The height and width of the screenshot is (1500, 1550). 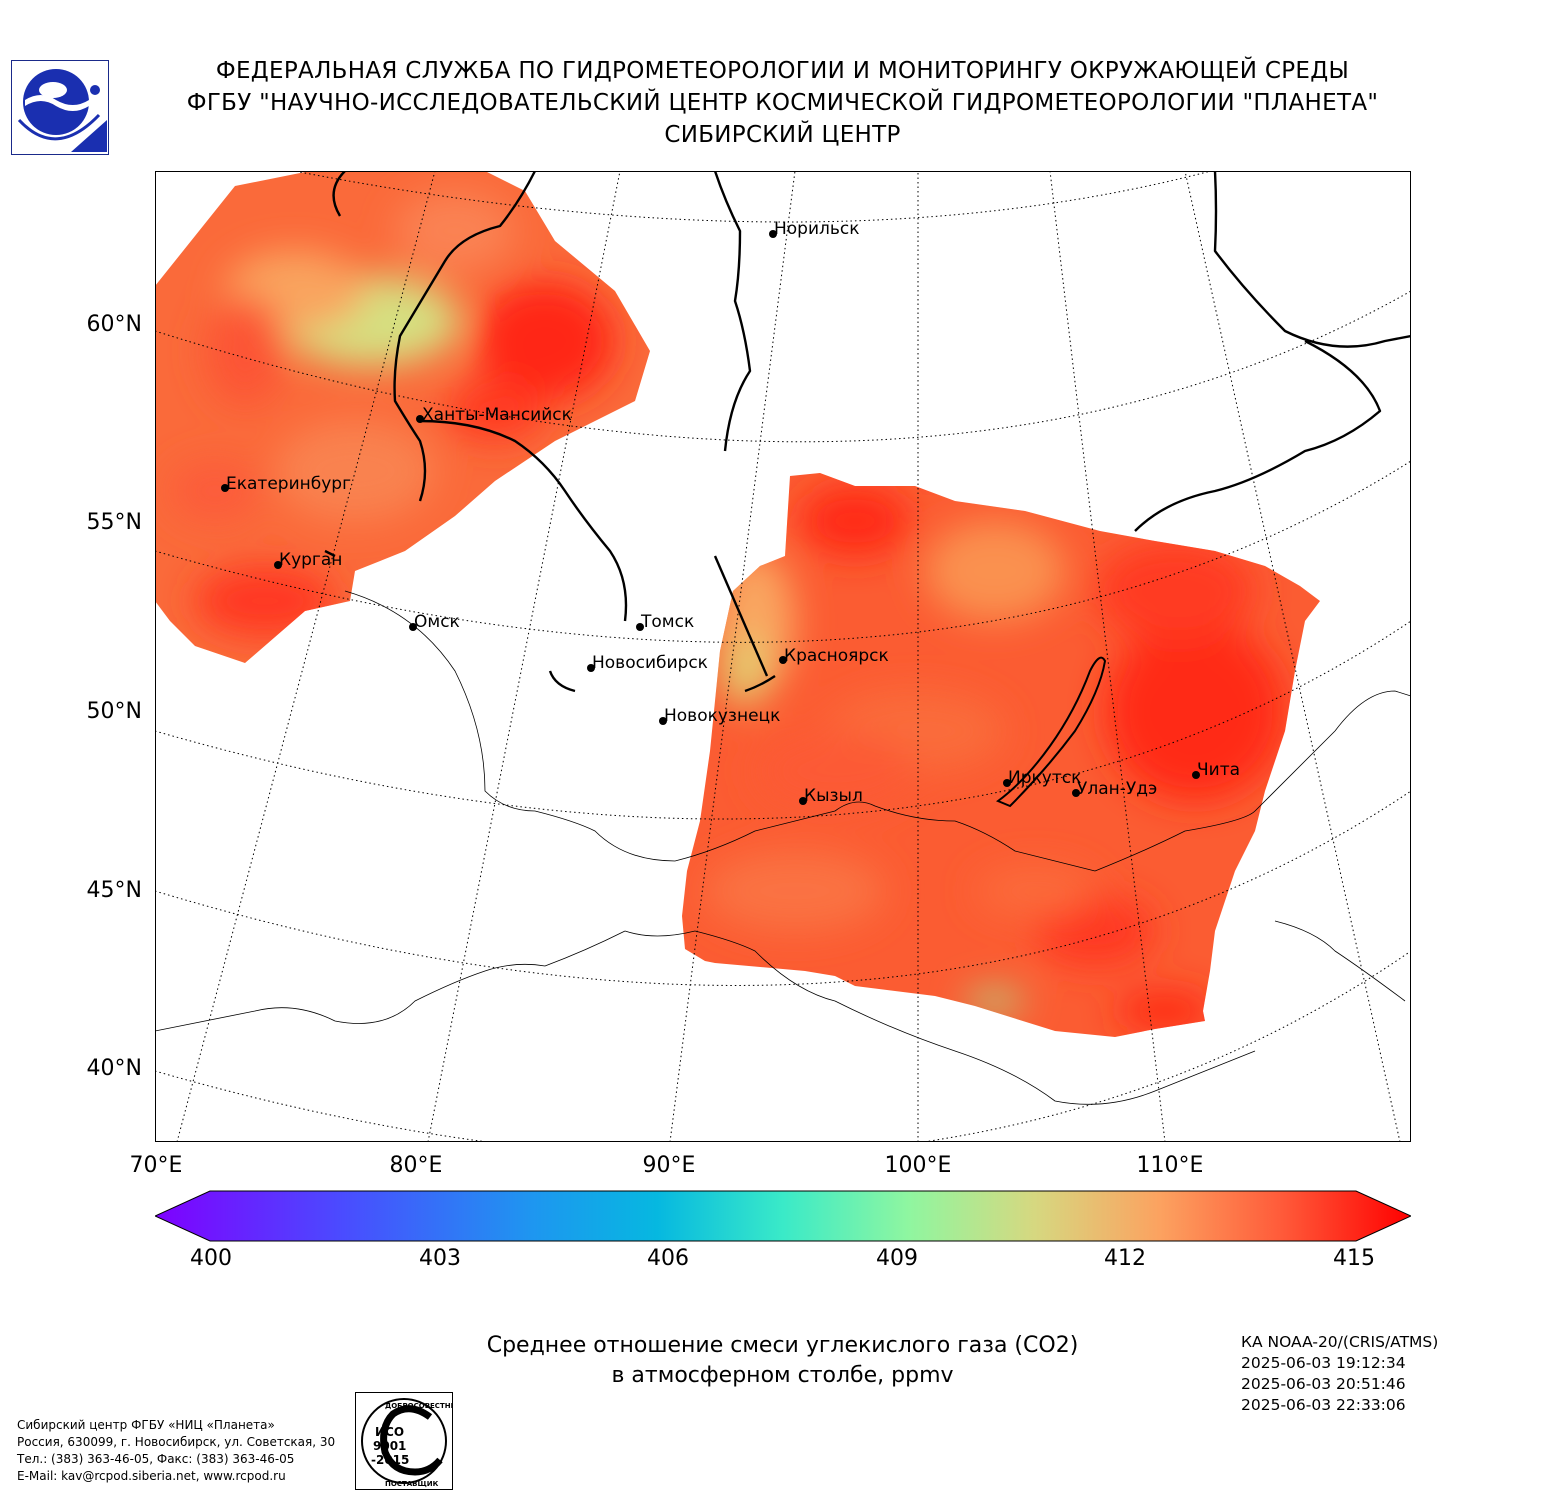 What do you see at coordinates (409, 1441) in the screenshot?
I see `iso-9001-badge: ДОБРОСОВЕСТНЫЙ ИСО 9001 -2015 ПОСТАВЩИК` at bounding box center [409, 1441].